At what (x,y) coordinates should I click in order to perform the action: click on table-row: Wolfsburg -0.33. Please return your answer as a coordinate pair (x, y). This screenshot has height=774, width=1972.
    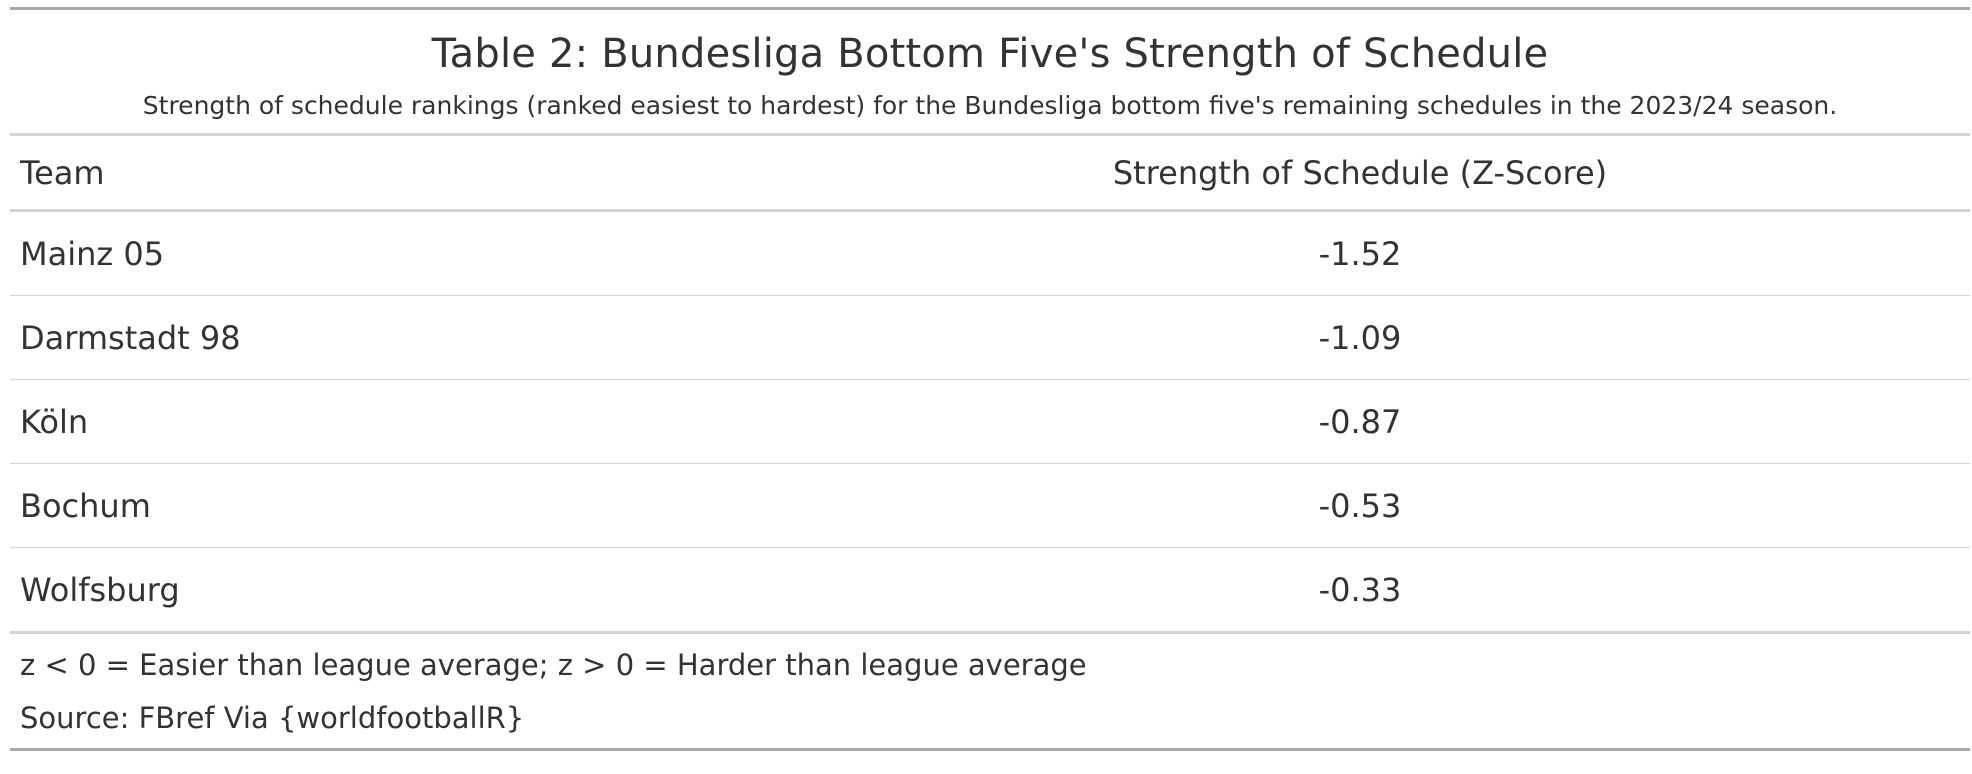
    Looking at the image, I should click on (990, 590).